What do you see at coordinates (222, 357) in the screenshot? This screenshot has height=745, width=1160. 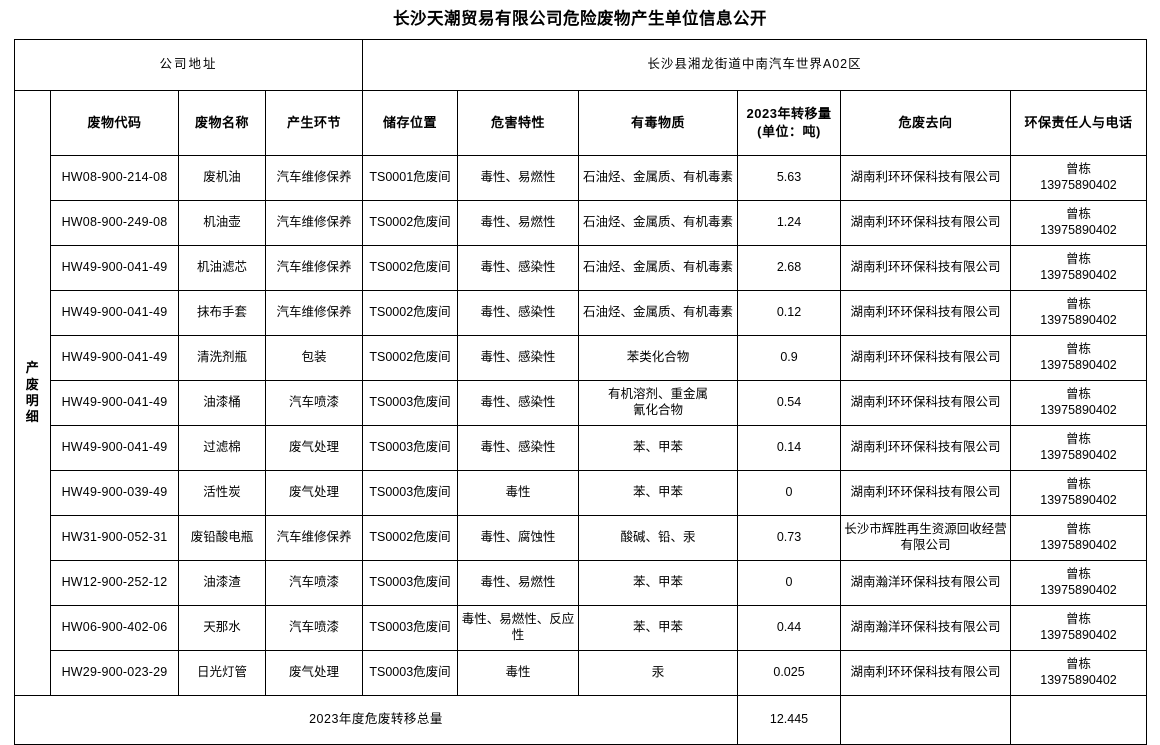 I see `cell-name: 清洗剂瓶` at bounding box center [222, 357].